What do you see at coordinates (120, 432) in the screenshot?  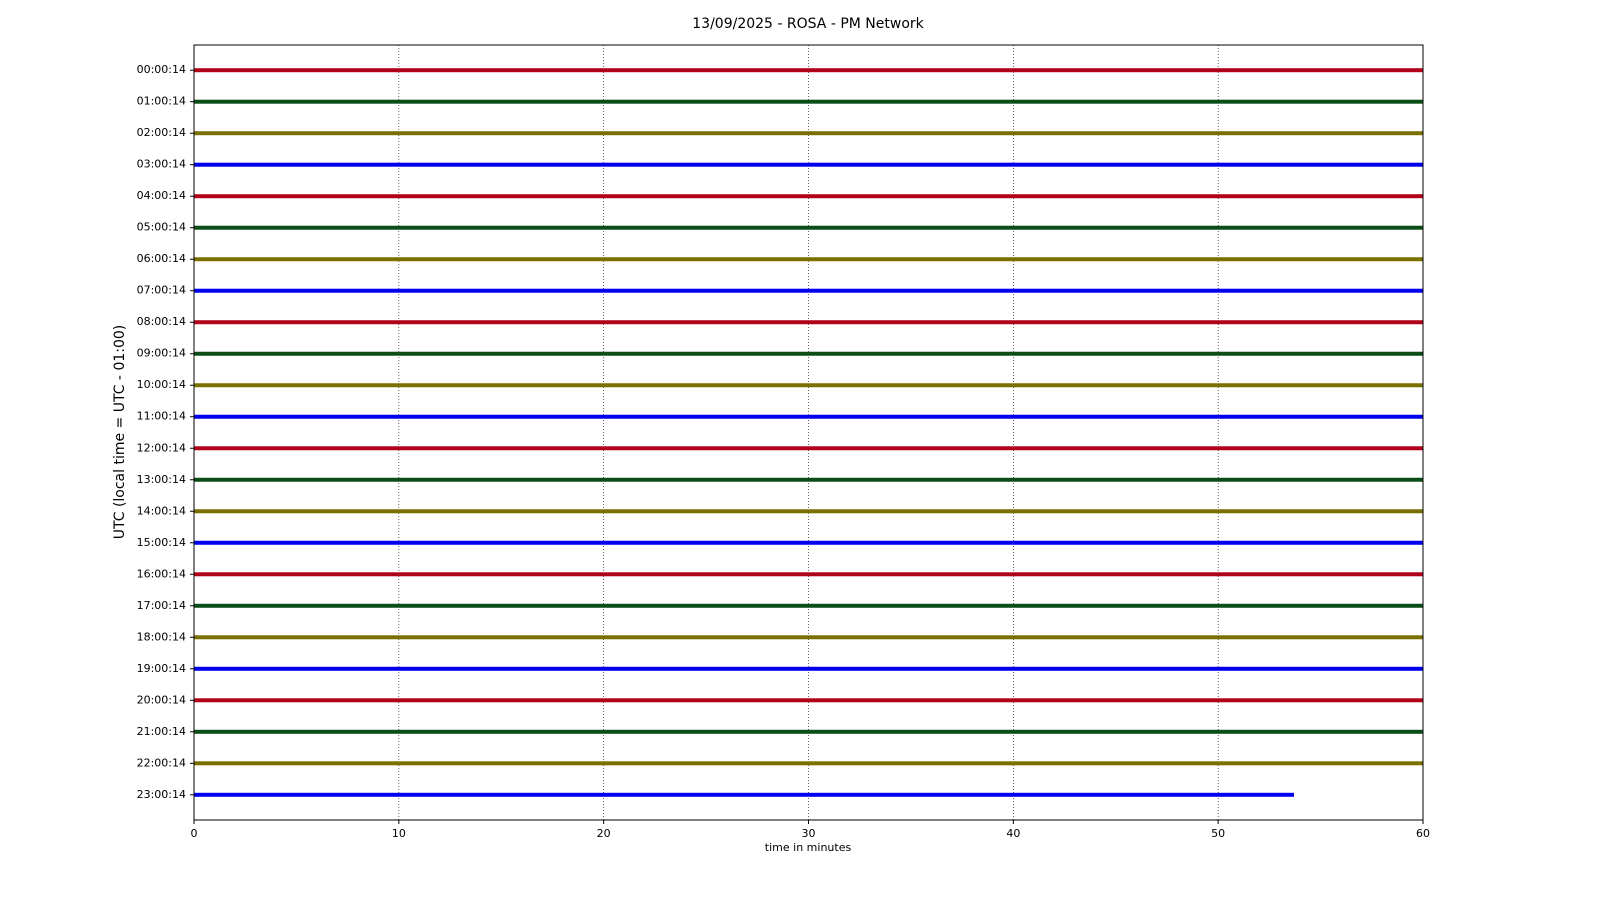 I see `y-axis-label: UTC (local time = UTC - 01:00)` at bounding box center [120, 432].